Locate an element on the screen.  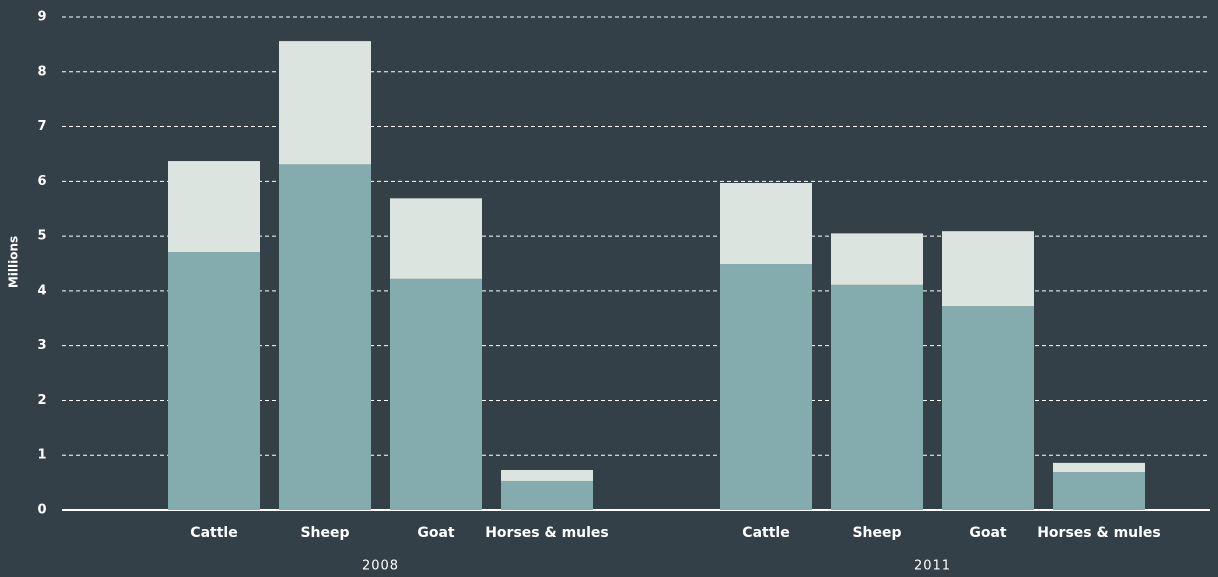
y-tick-label: 3 is located at coordinates (41, 345).